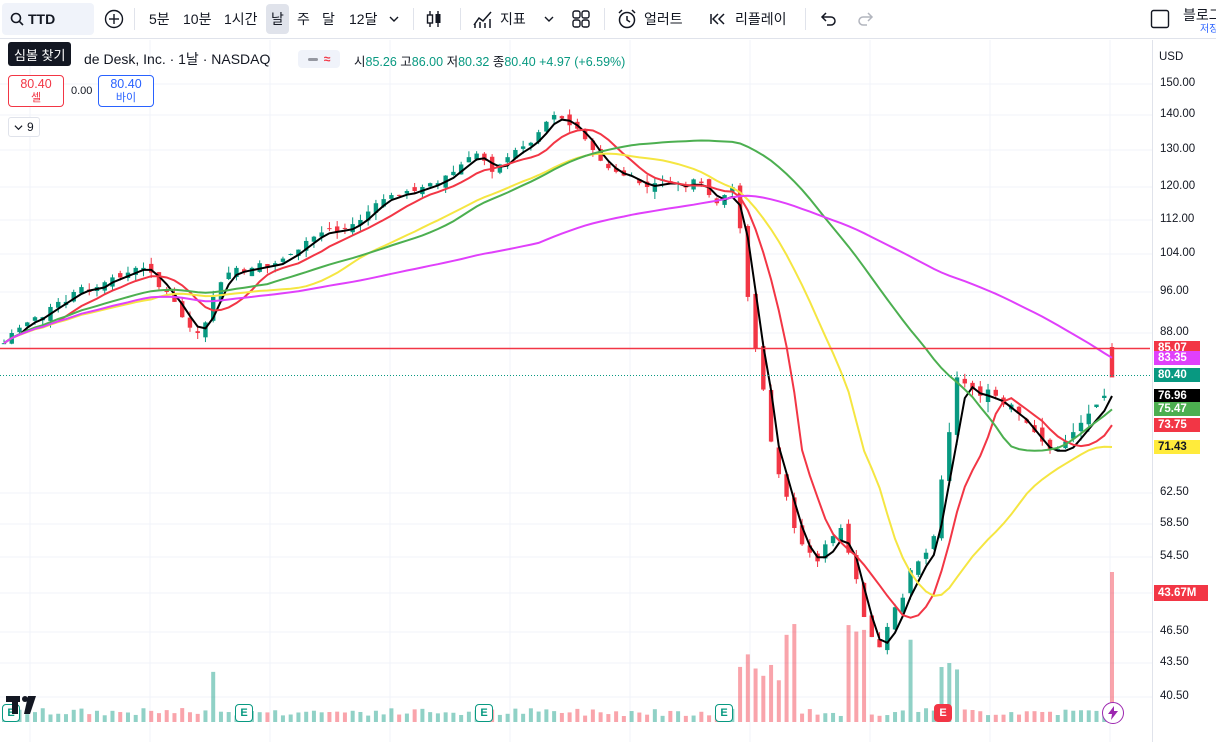 The height and width of the screenshot is (742, 1216). Describe the element at coordinates (277, 19) in the screenshot. I see `interval-day: 날` at that location.